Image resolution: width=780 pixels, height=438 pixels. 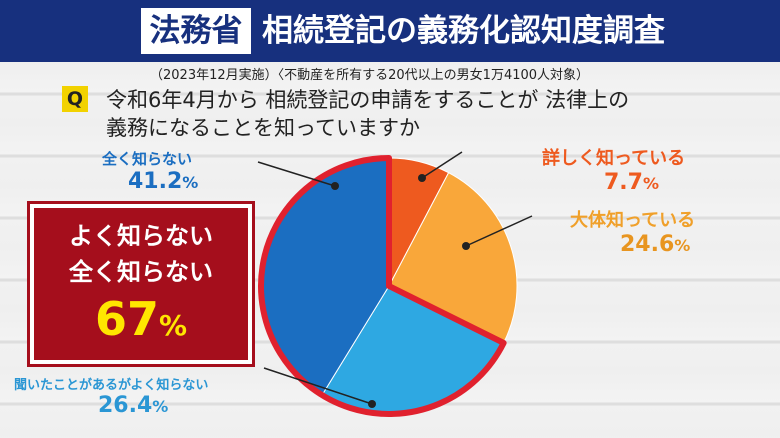 What do you see at coordinates (463, 31) in the screenshot?
I see `page-title: 相続登記の義務化認知度調査` at bounding box center [463, 31].